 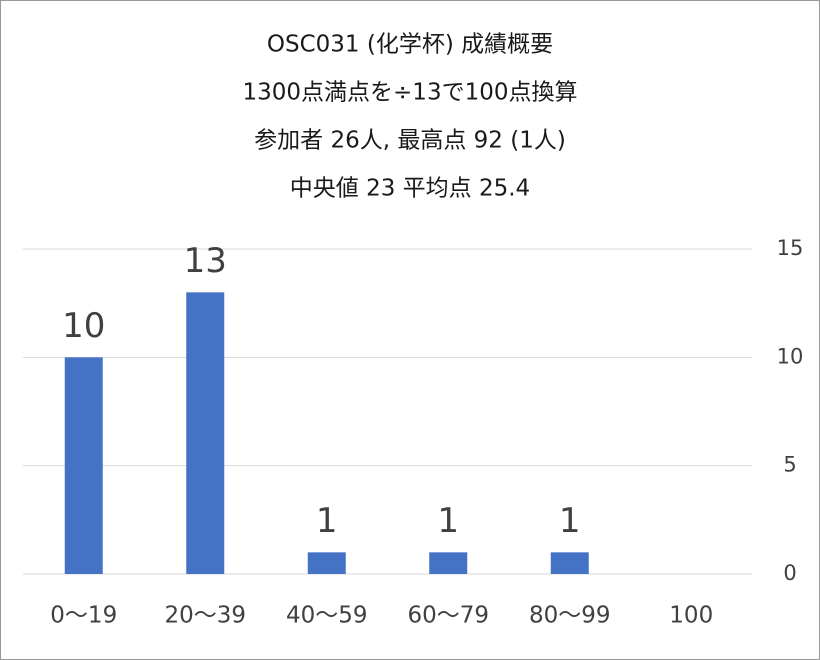 I want to click on y-tick-label: 15, so click(x=790, y=248).